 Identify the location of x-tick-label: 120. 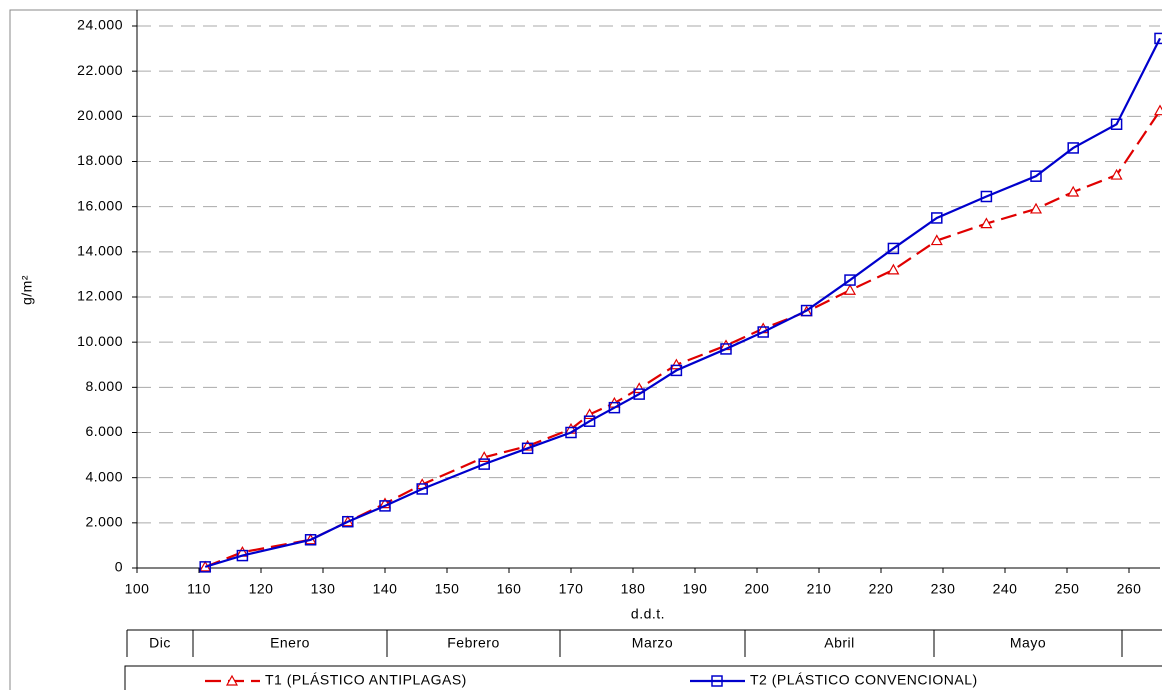
(261, 589).